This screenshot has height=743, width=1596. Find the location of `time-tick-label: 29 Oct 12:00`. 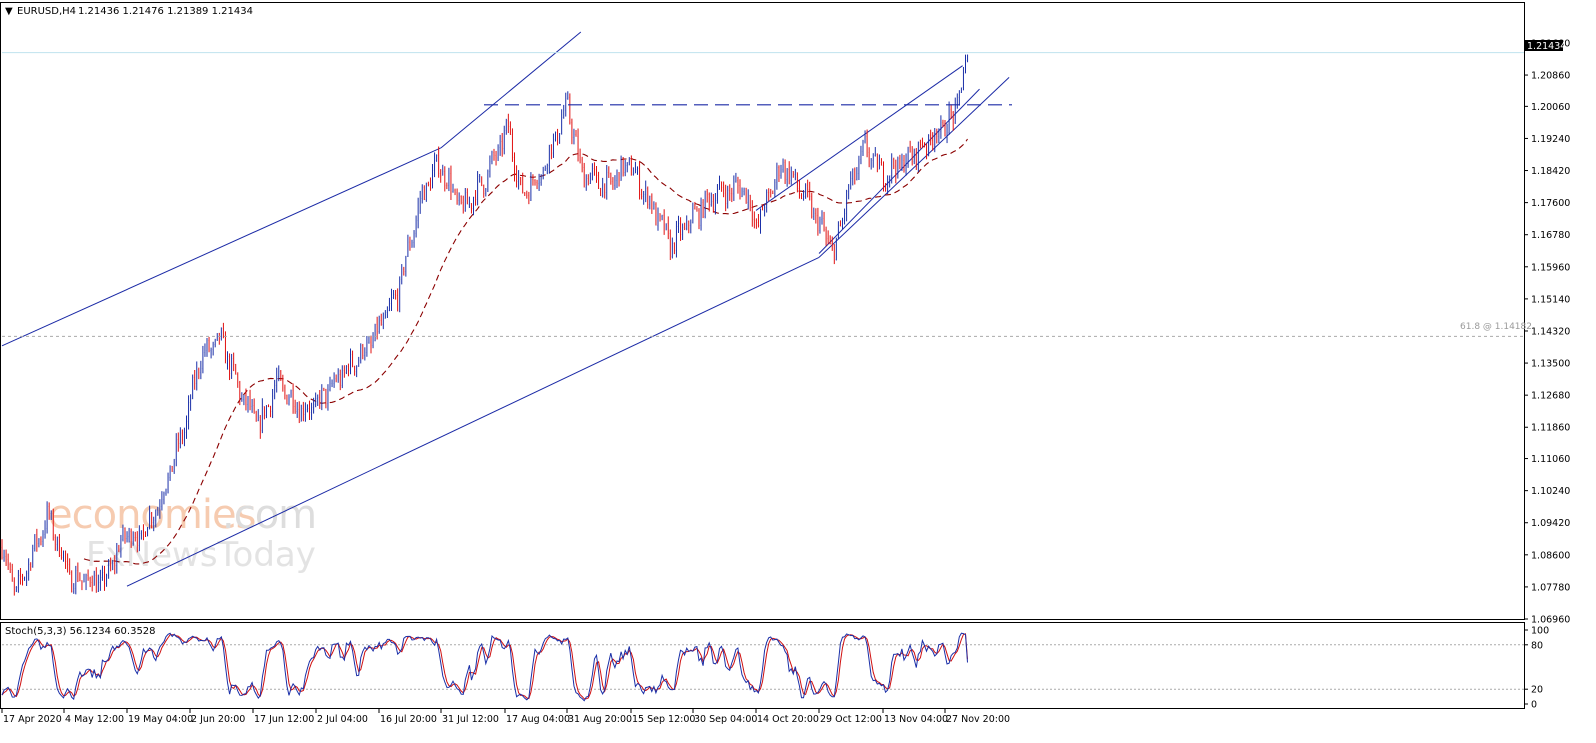

time-tick-label: 29 Oct 12:00 is located at coordinates (851, 719).